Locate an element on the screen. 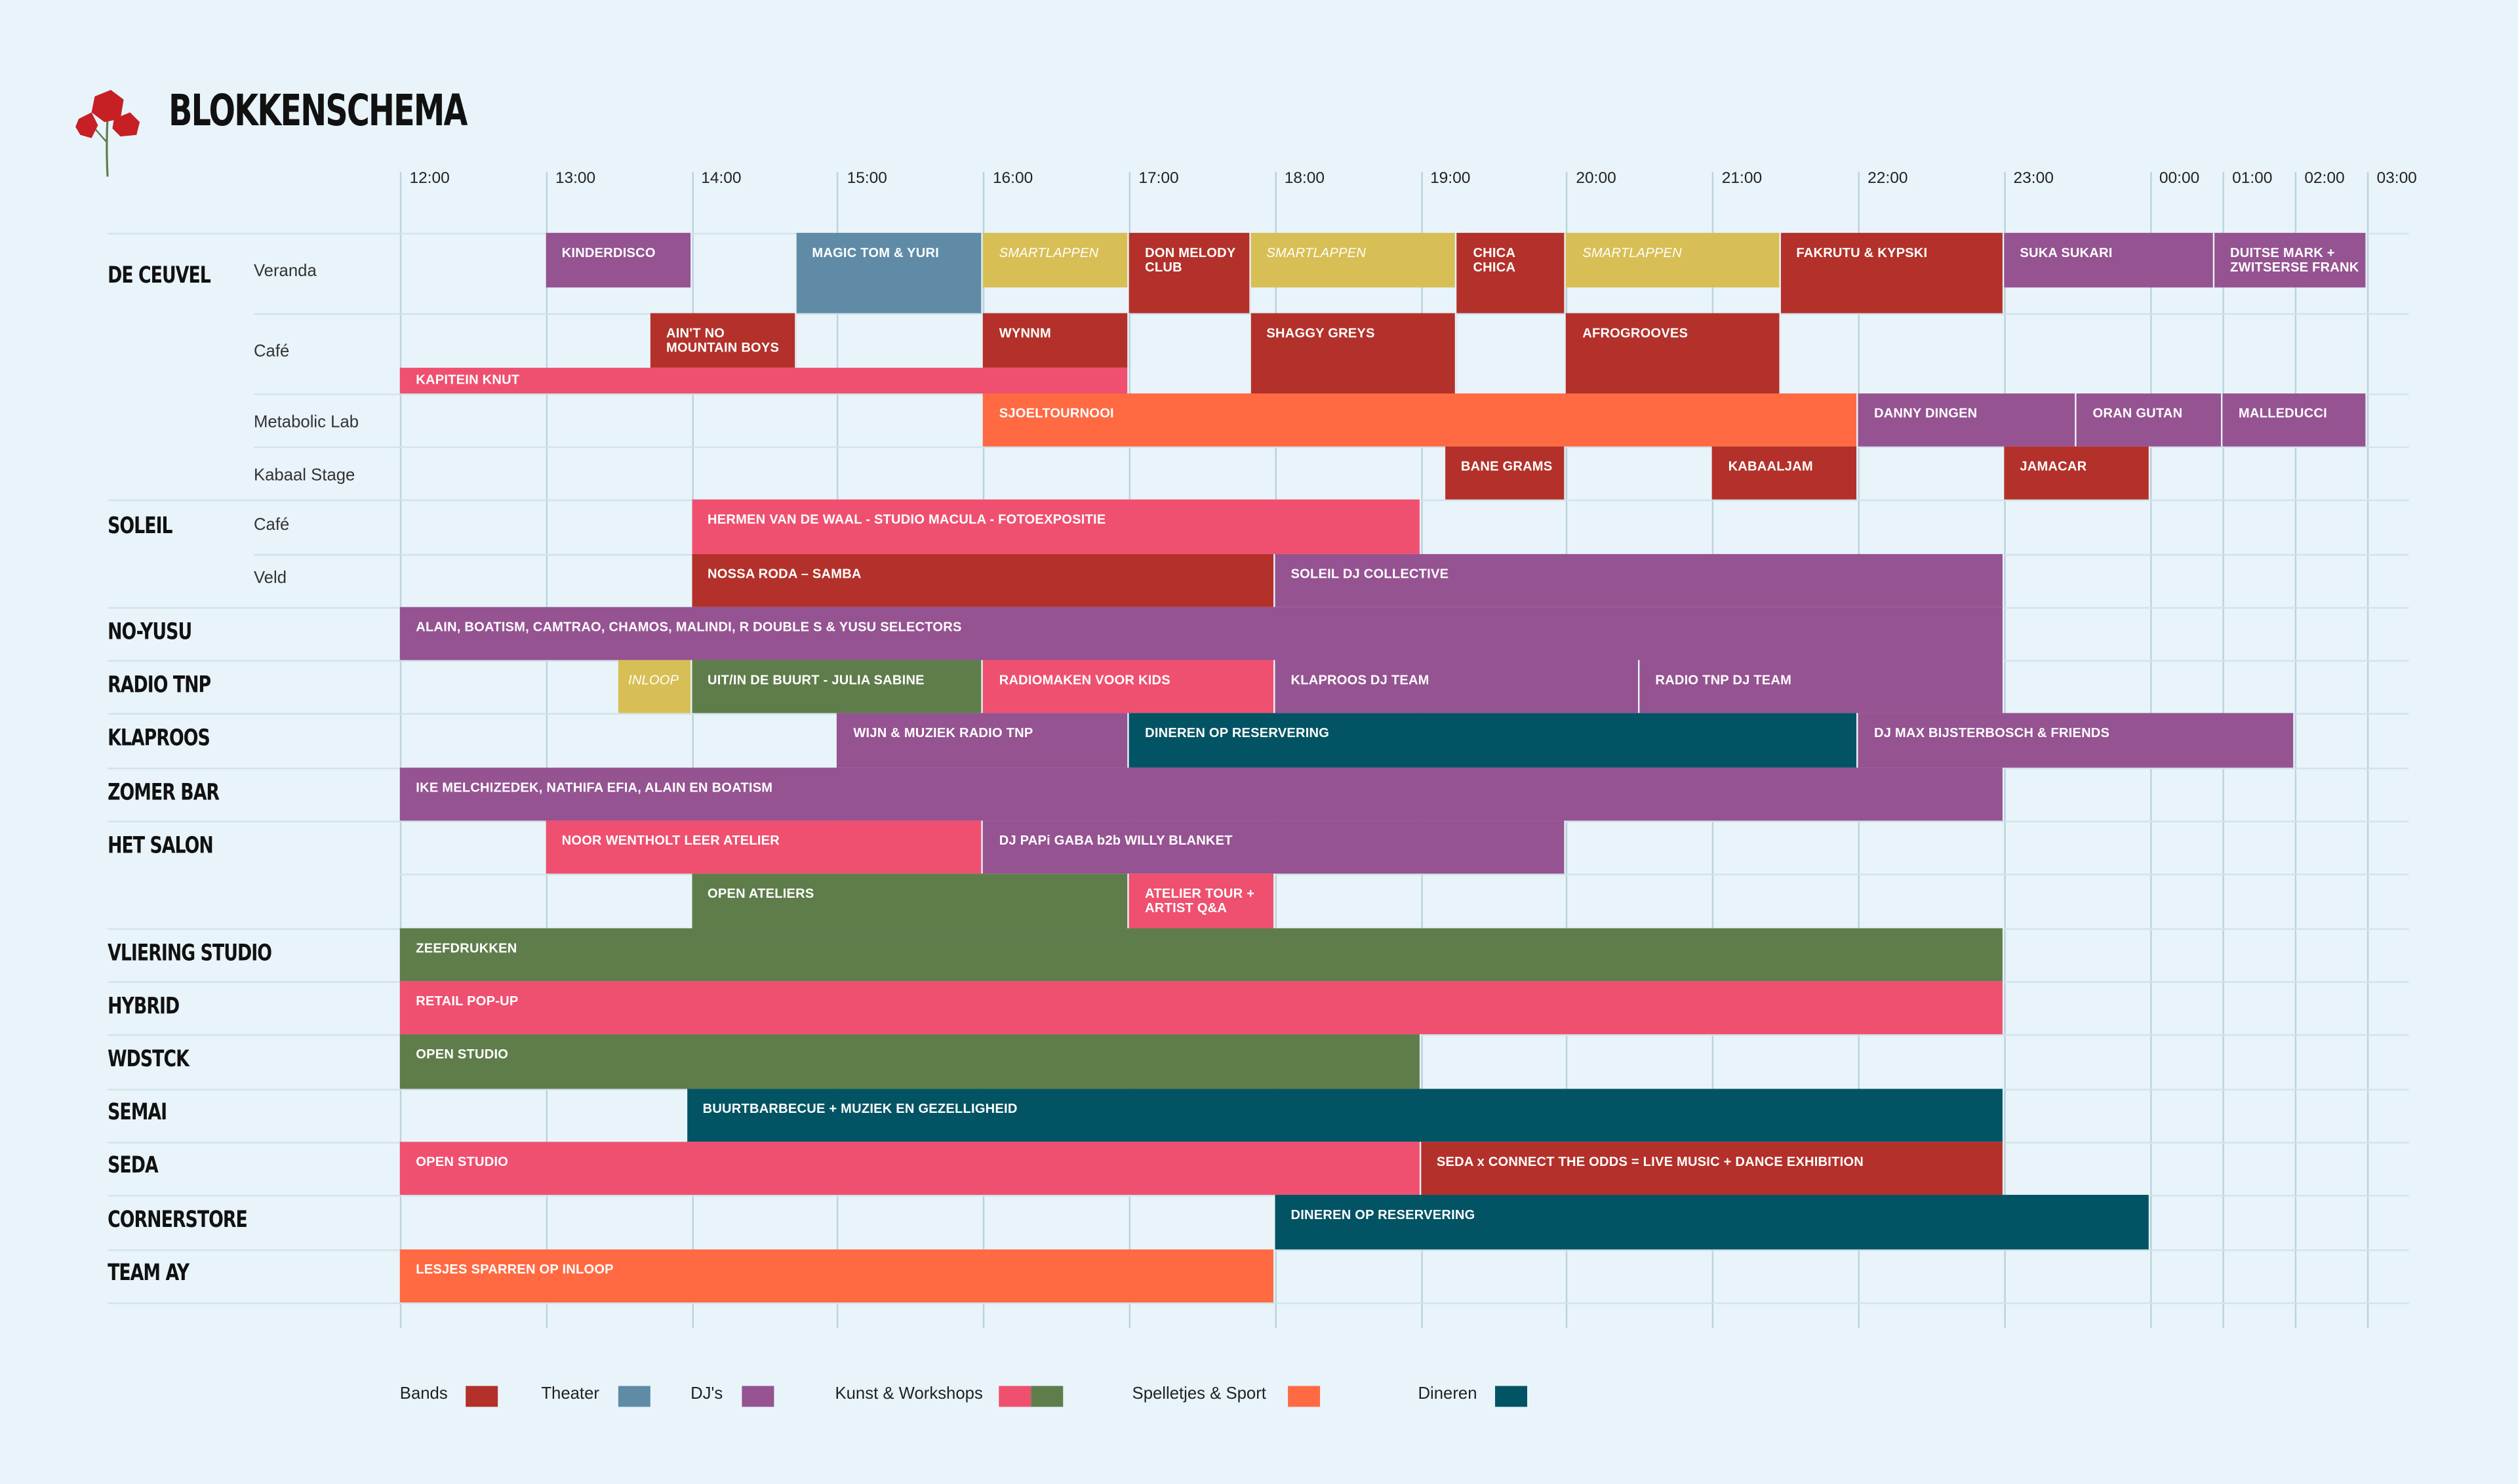 The width and height of the screenshot is (2518, 1484). time-tick-label: 19:00 is located at coordinates (1451, 179).